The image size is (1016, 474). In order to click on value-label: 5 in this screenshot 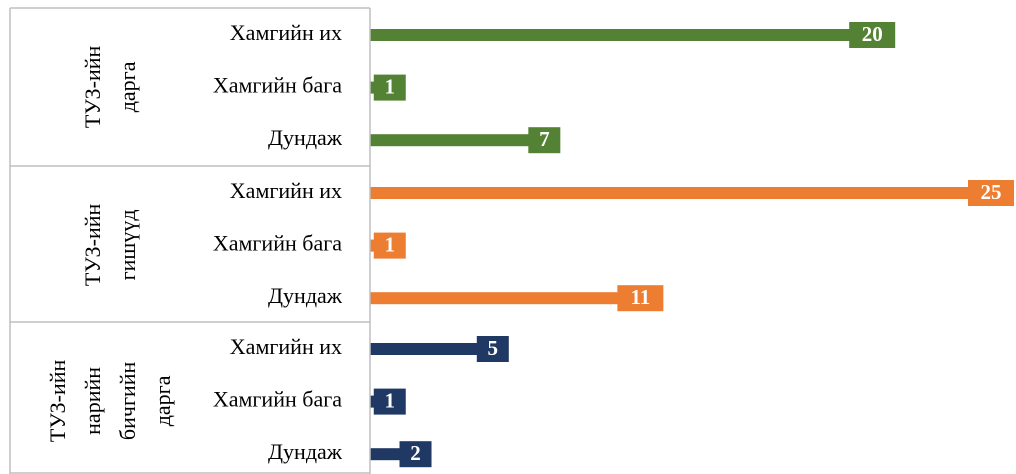, I will do `click(493, 348)`.